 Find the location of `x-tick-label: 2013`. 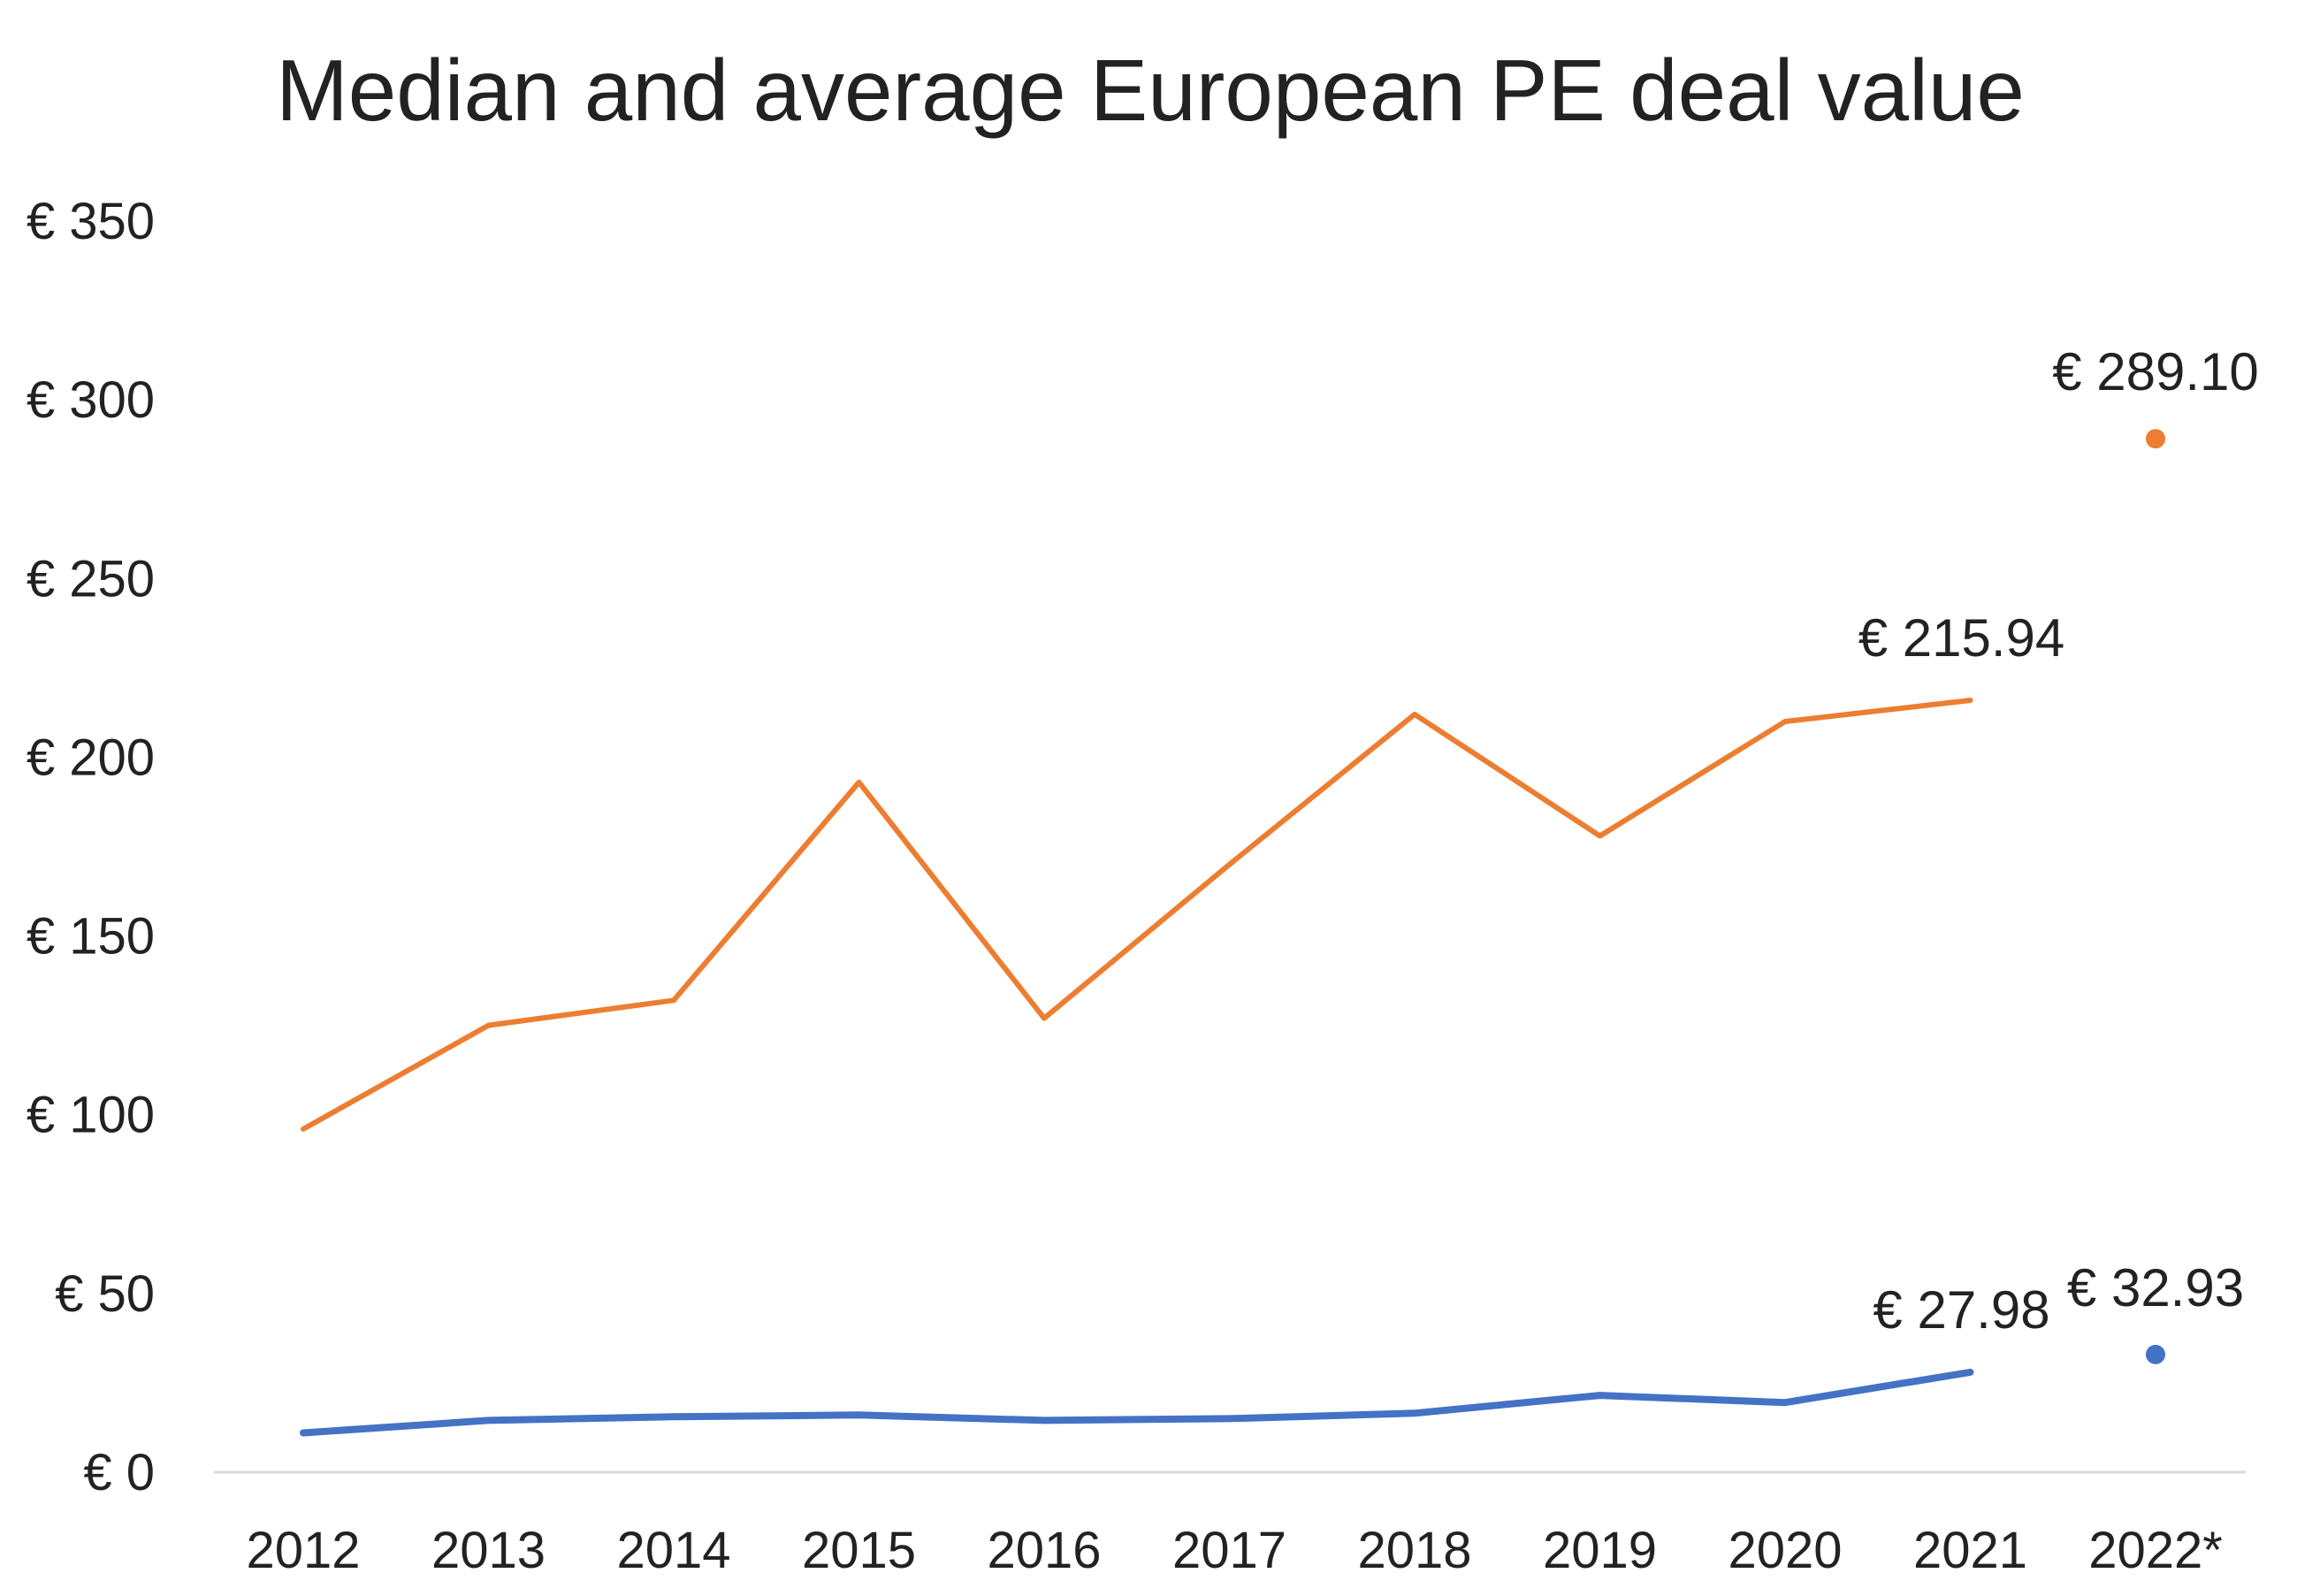

x-tick-label: 2013 is located at coordinates (488, 1550).